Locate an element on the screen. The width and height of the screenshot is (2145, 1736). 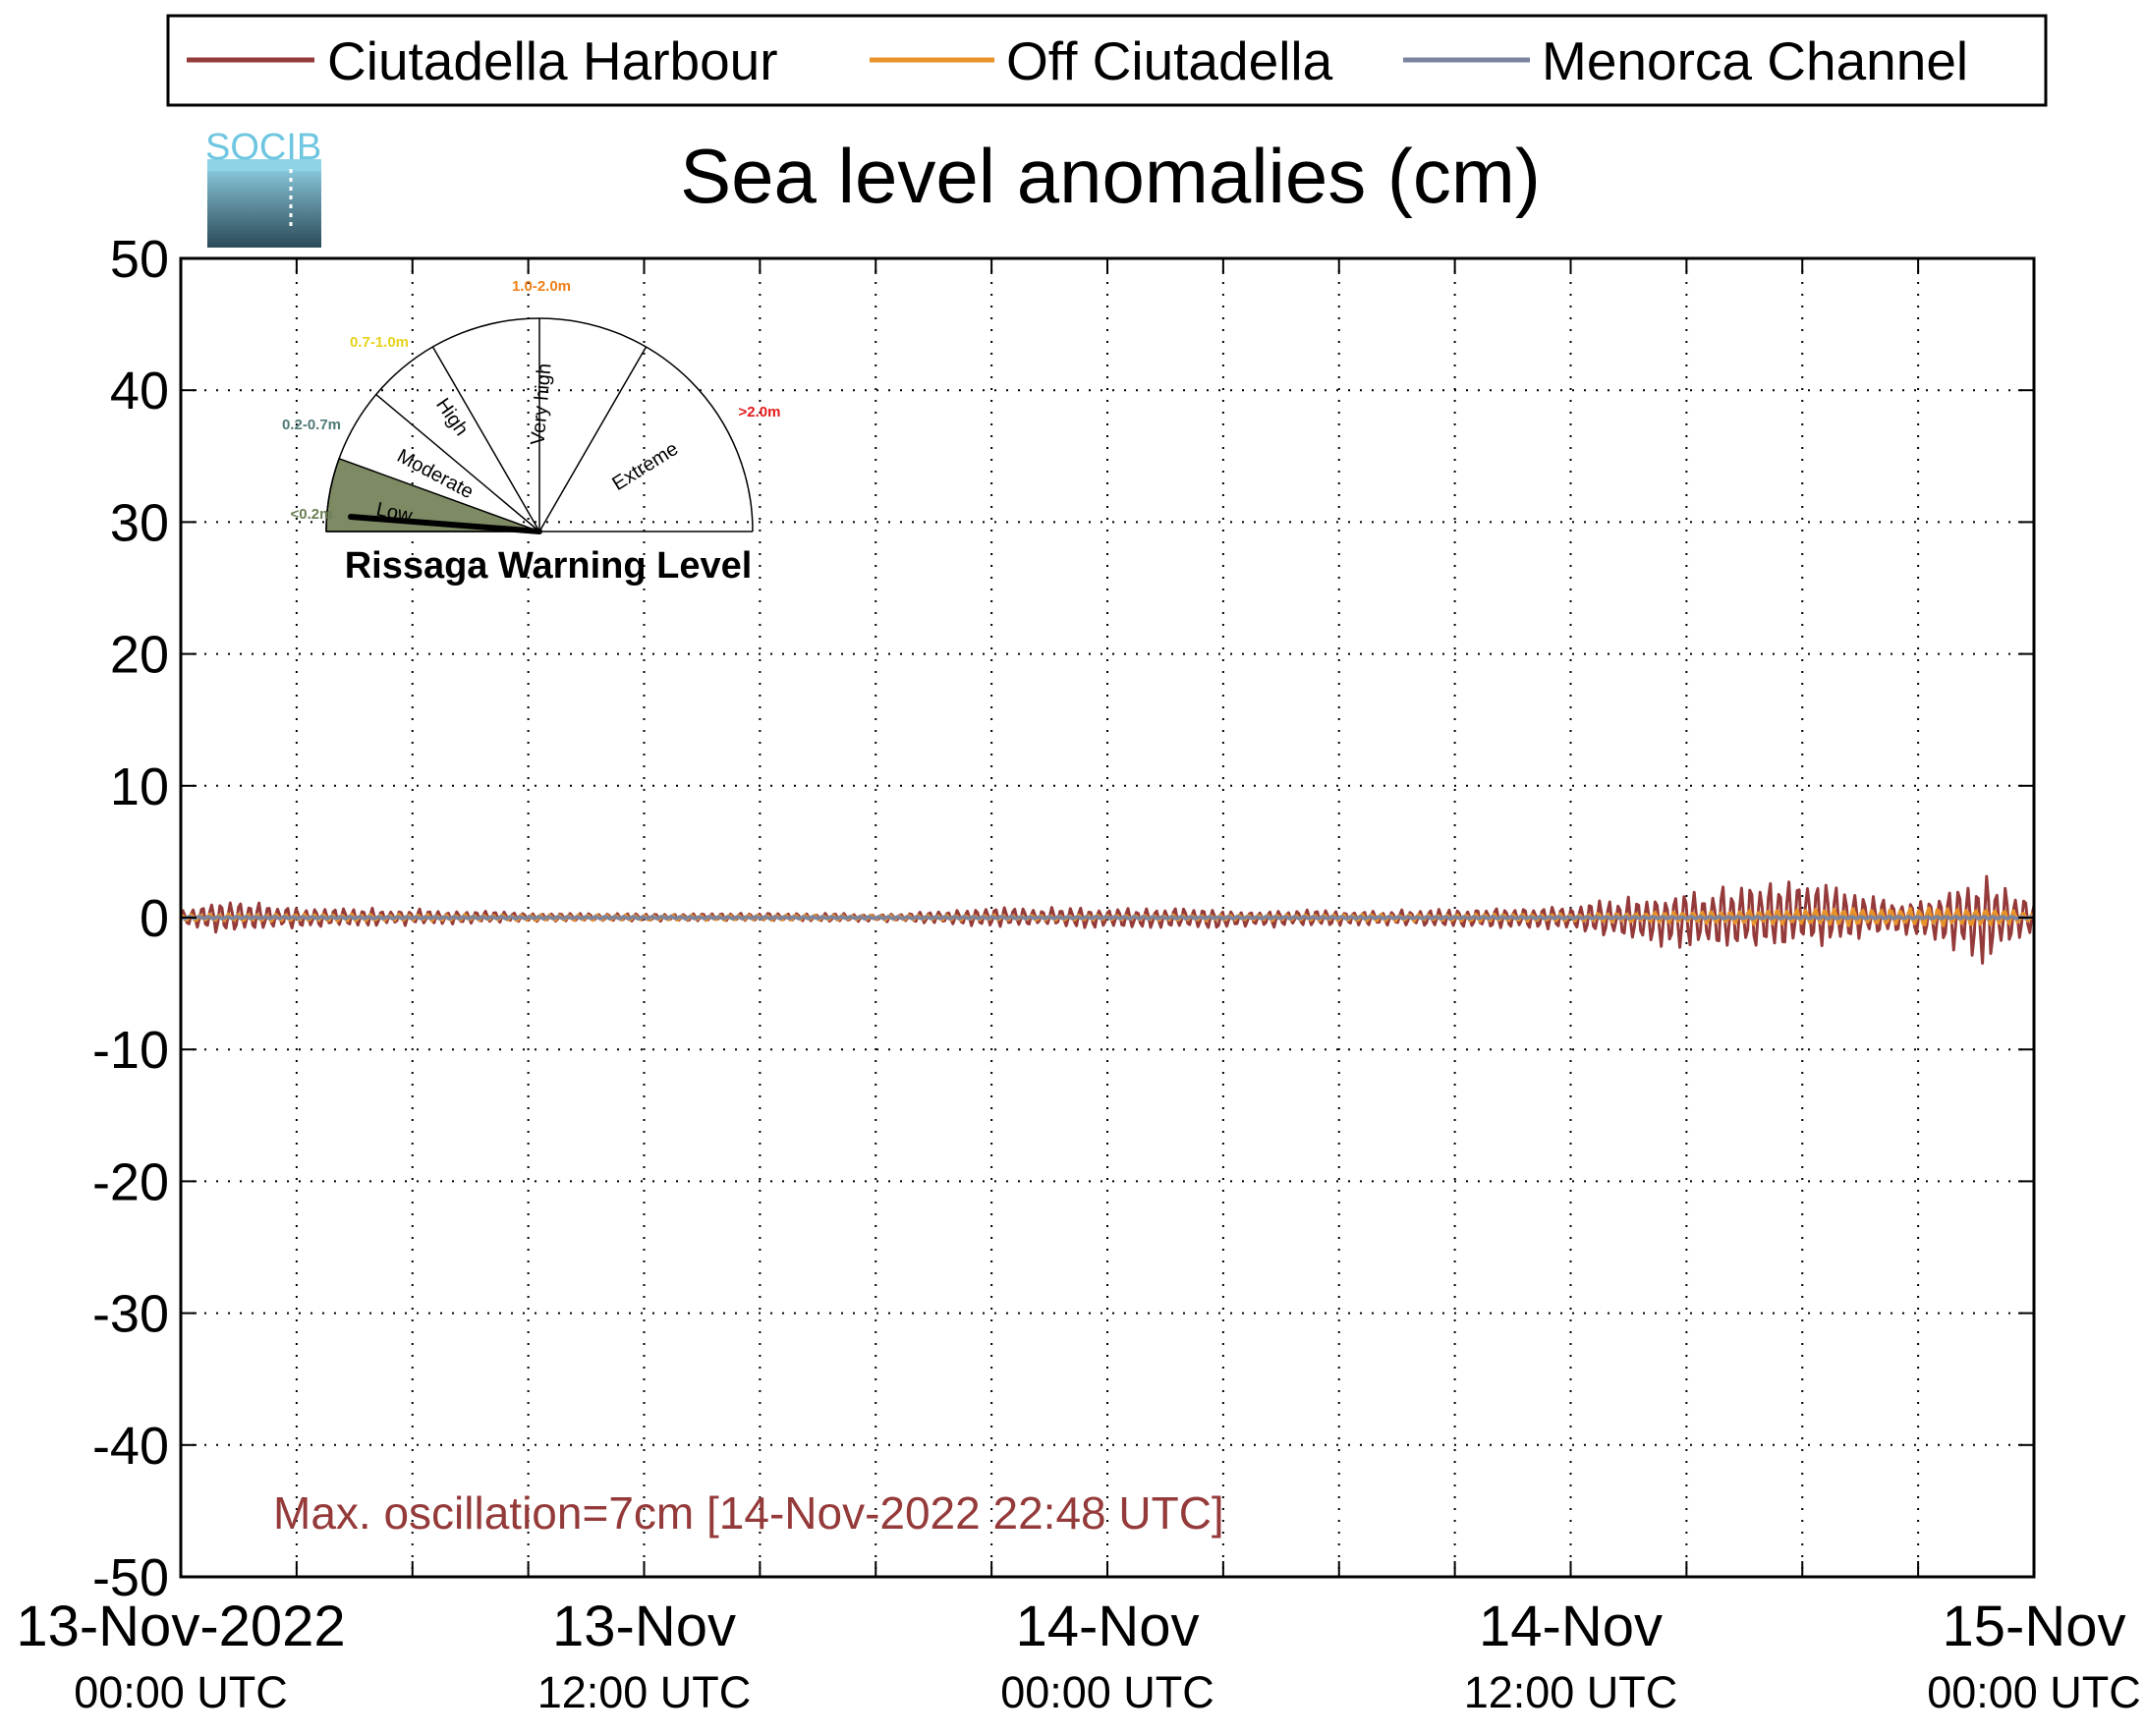
x-tick-label: 13-Nov is located at coordinates (644, 1626).